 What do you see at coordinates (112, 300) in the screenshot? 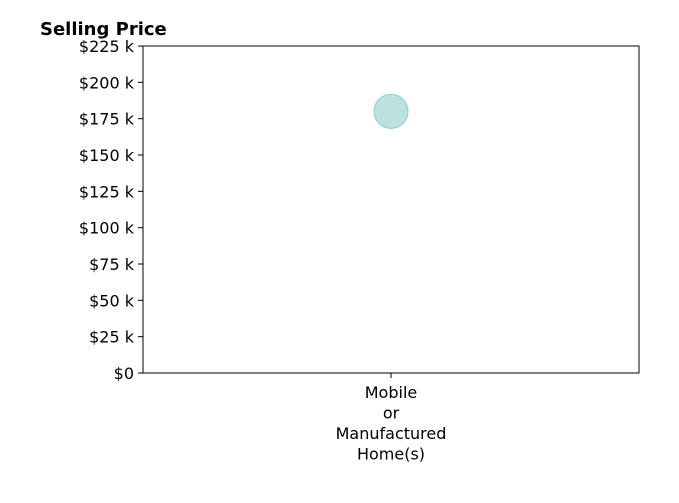
I see `y-tick-label: $50 k` at bounding box center [112, 300].